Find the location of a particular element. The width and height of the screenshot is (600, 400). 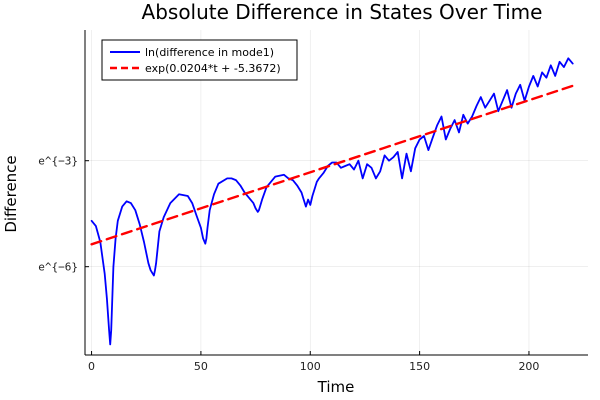

x-tick-labels: 0 50 100 150 200 is located at coordinates (313, 366).